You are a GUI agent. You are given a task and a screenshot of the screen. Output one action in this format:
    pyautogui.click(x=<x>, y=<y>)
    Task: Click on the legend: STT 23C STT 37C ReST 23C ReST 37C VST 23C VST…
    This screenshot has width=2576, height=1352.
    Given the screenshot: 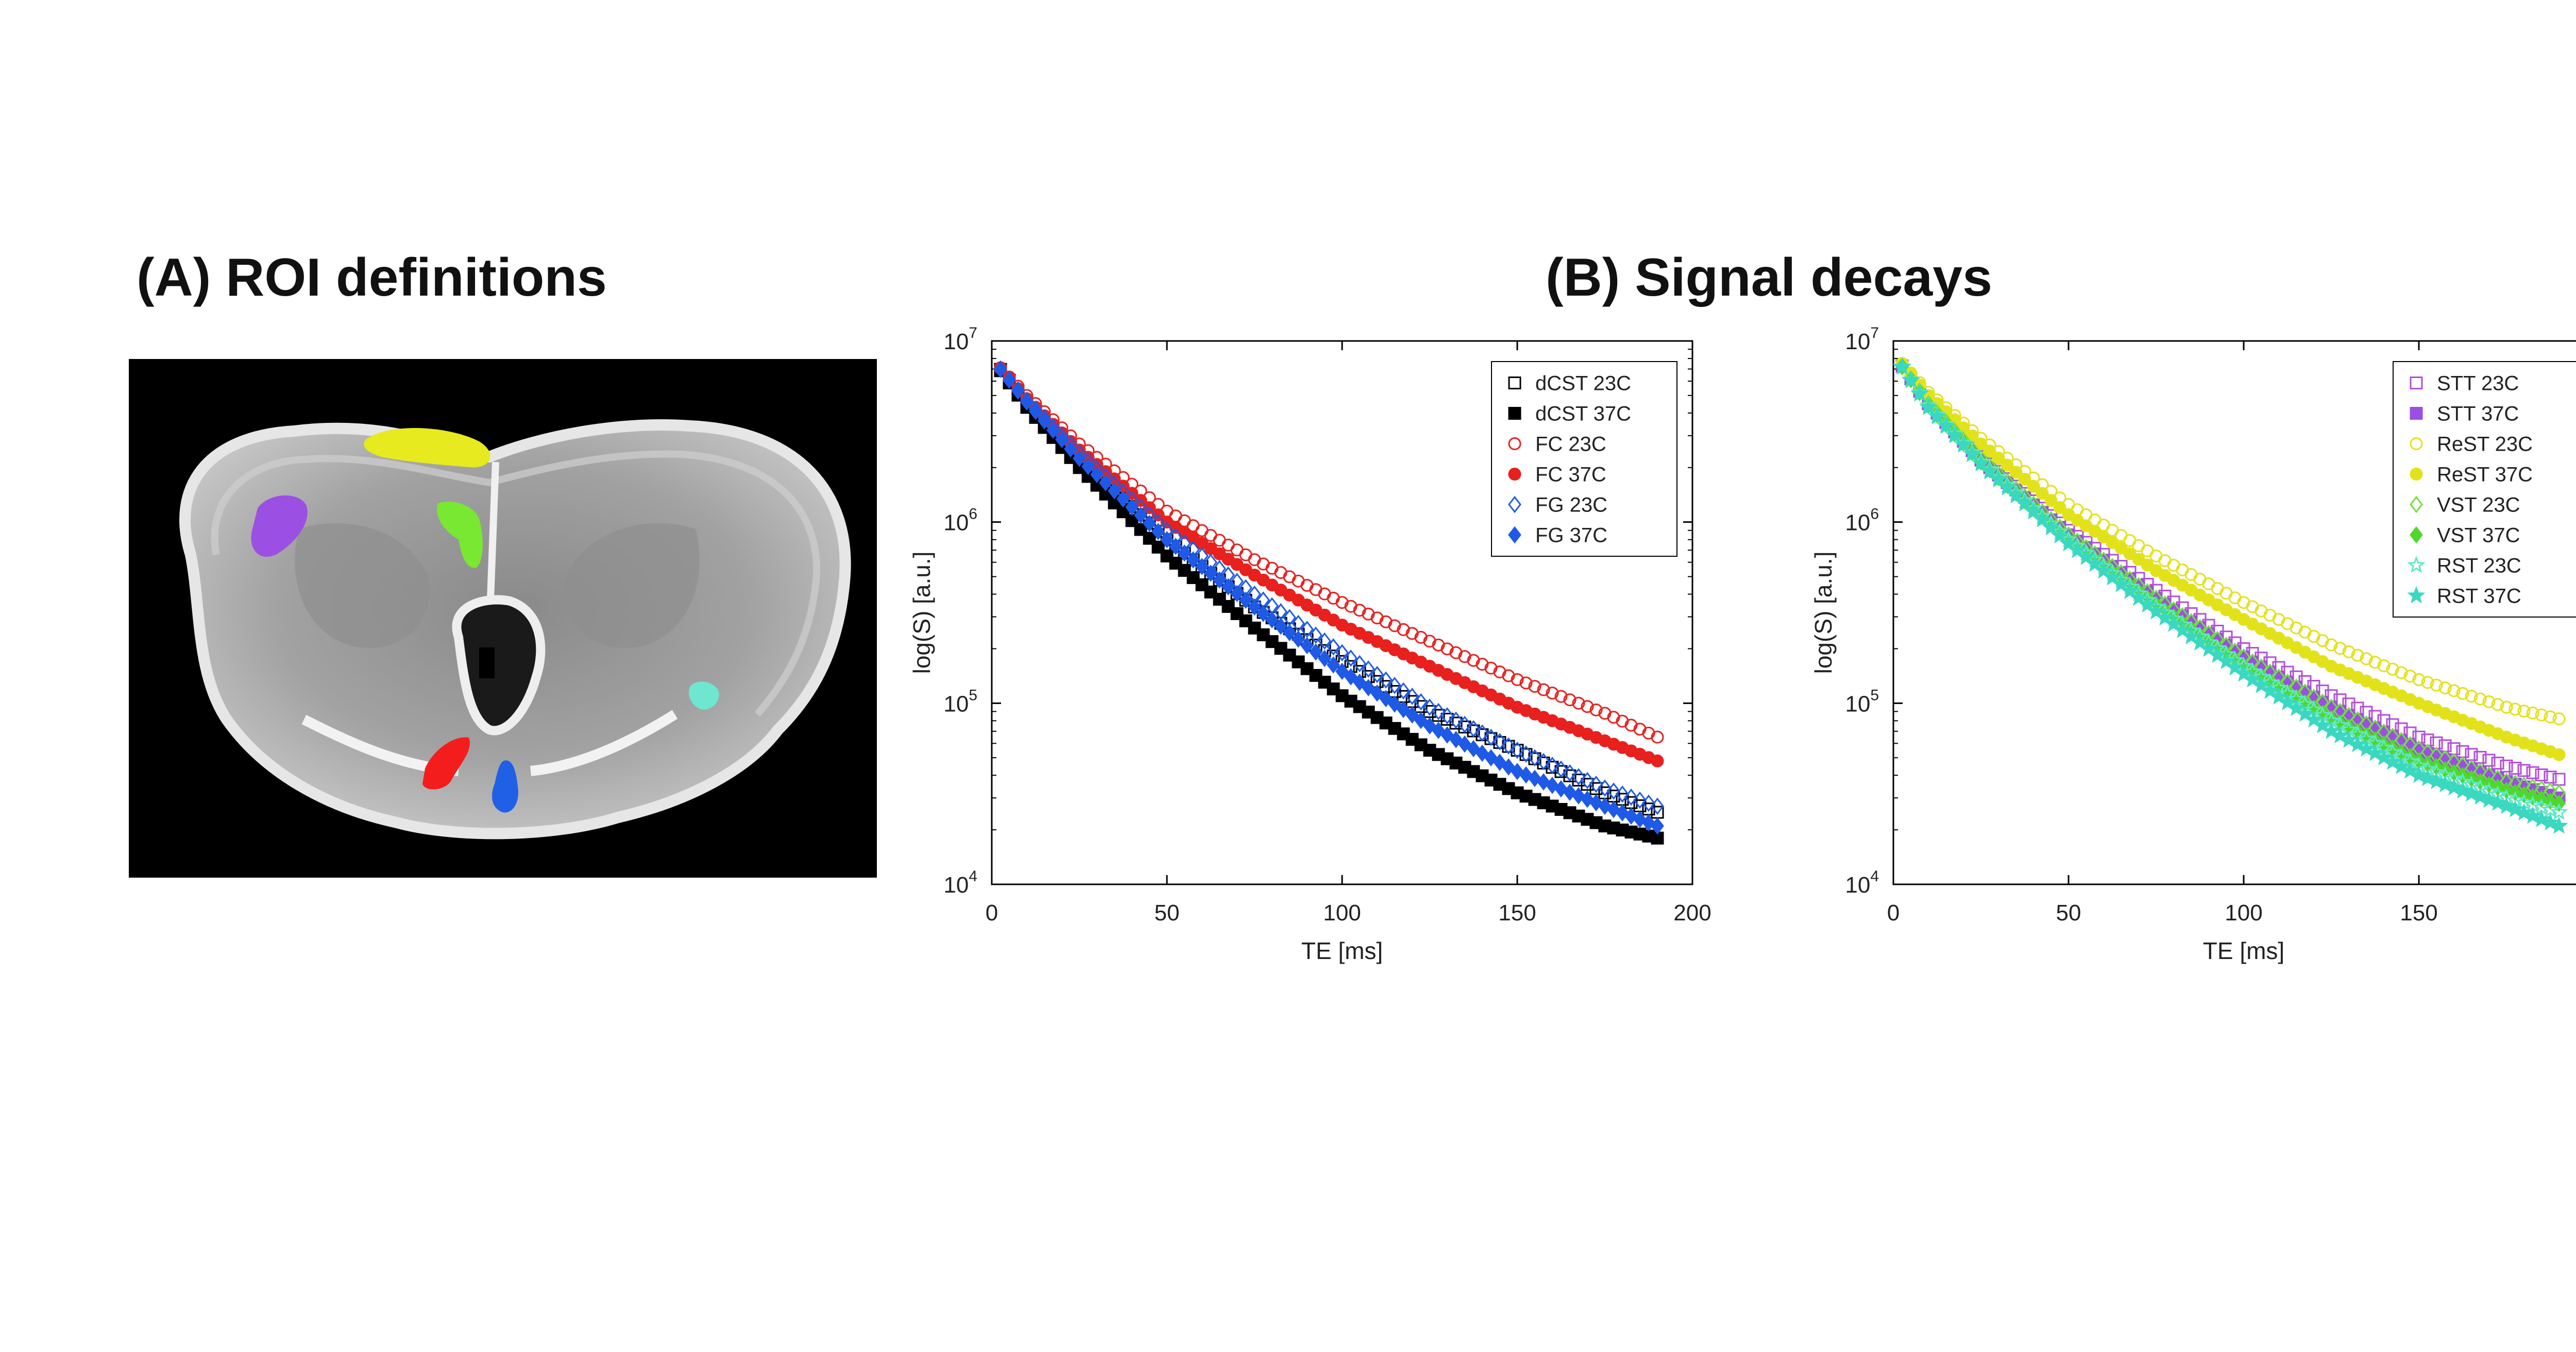 What is the action you would take?
    pyautogui.click(x=2484, y=490)
    